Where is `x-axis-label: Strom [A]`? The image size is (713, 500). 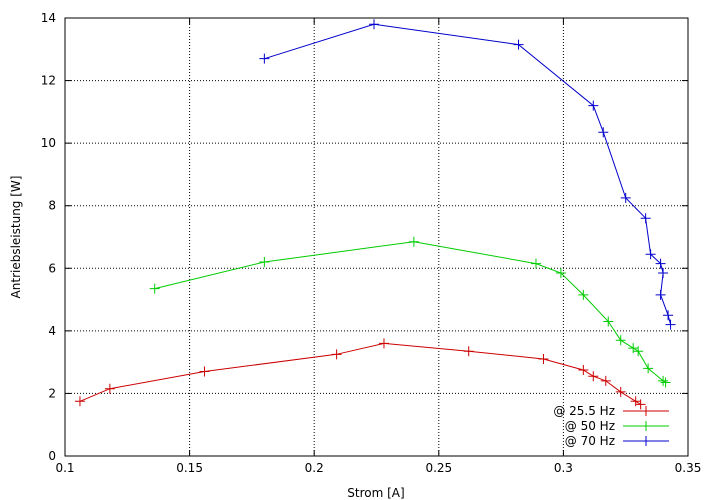 x-axis-label: Strom [A] is located at coordinates (375, 493).